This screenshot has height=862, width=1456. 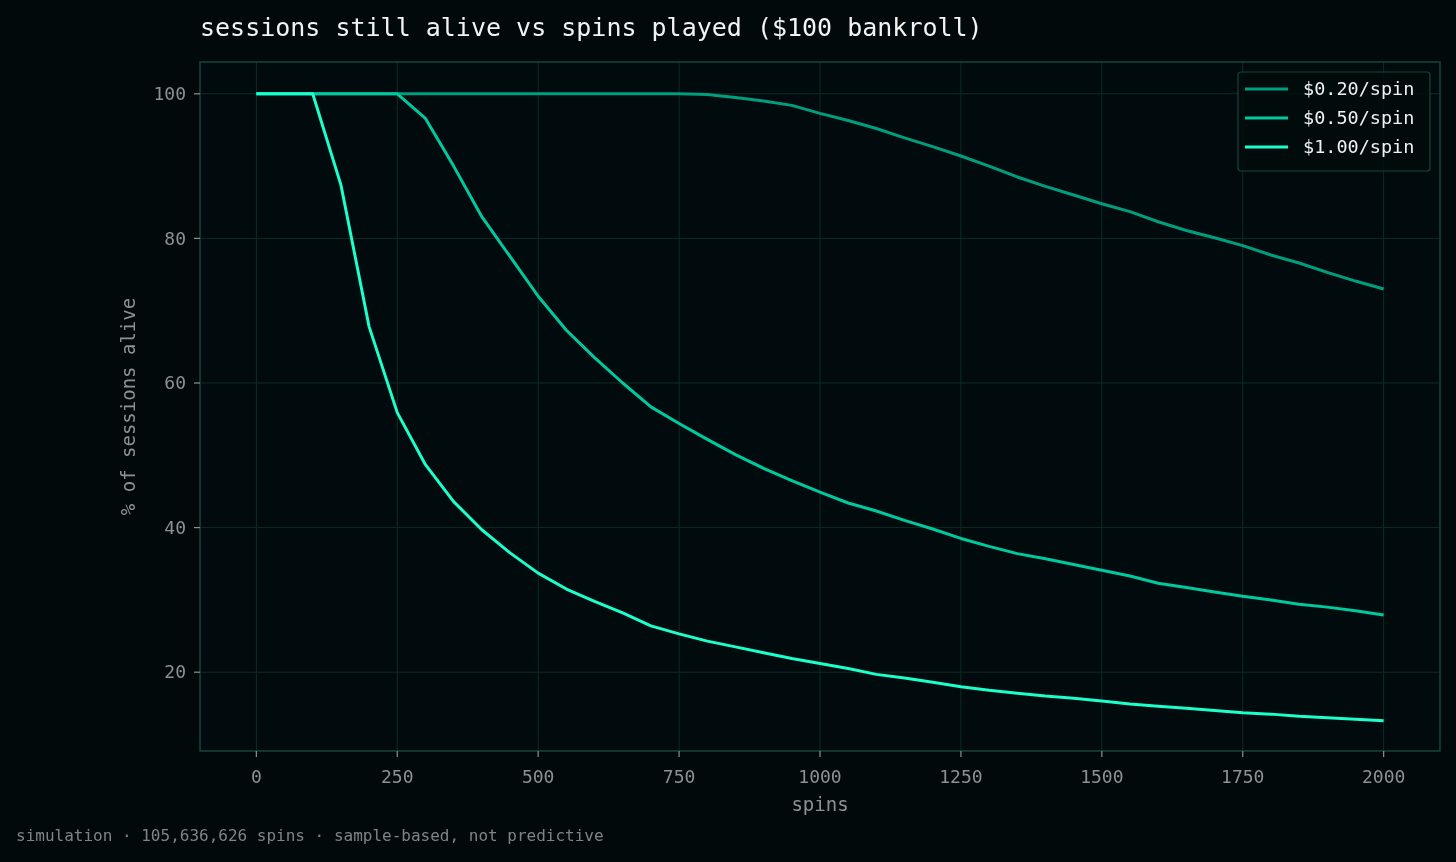 What do you see at coordinates (820, 804) in the screenshot?
I see `x-axis-title: spins` at bounding box center [820, 804].